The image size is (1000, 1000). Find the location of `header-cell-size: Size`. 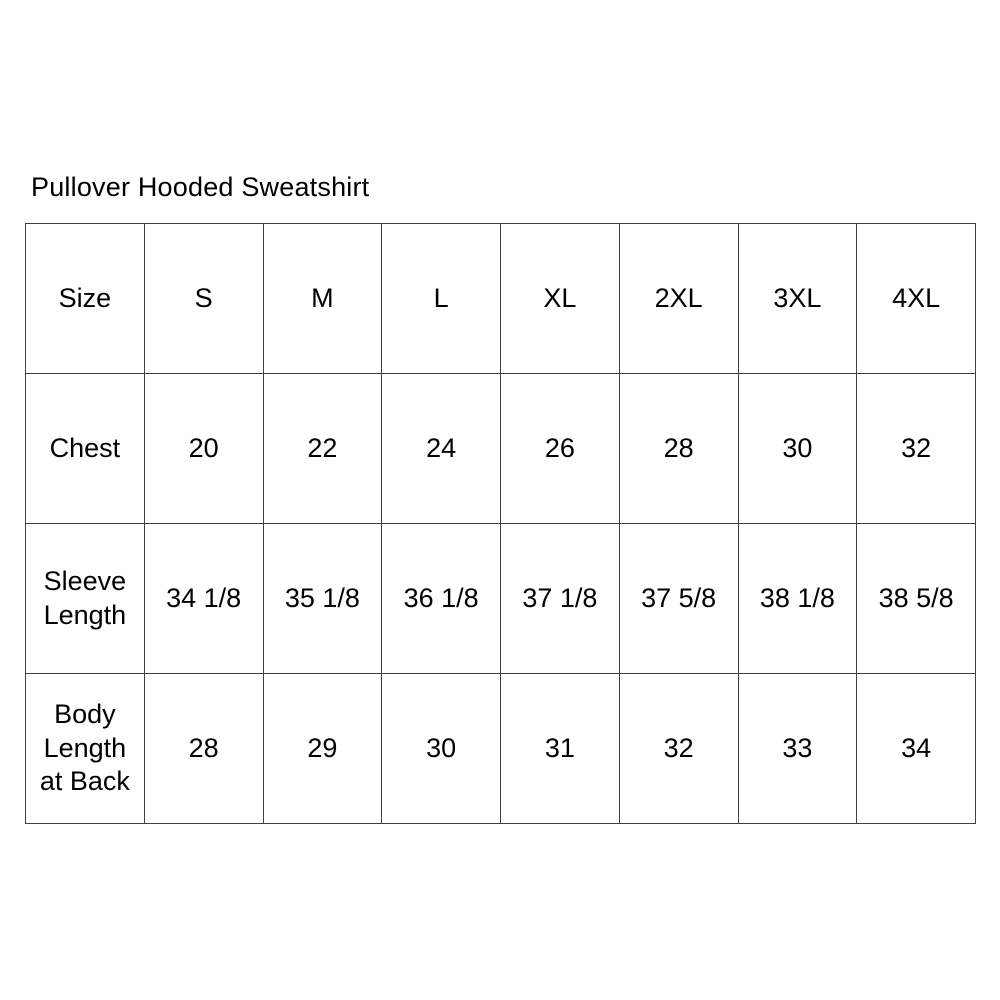

header-cell-size: Size is located at coordinates (85, 298).